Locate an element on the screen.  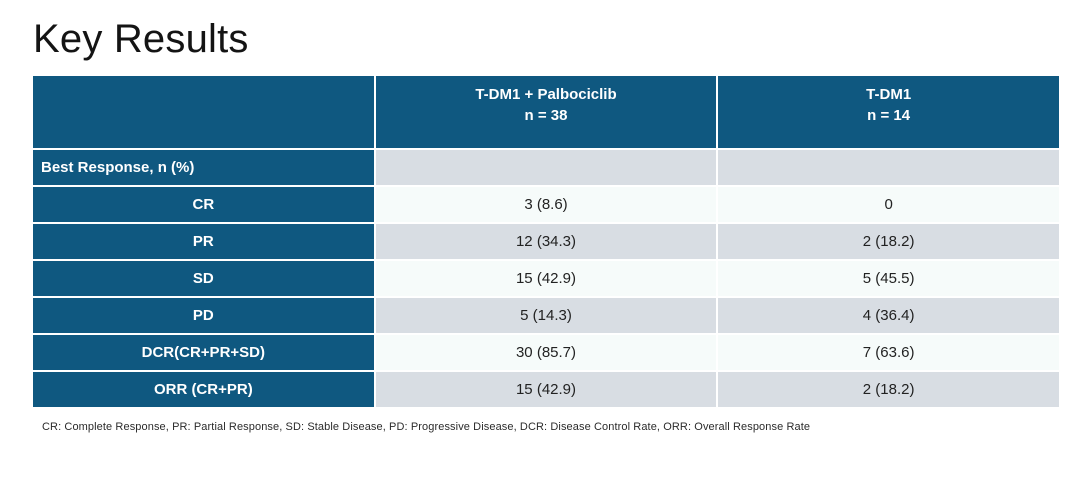
table-header-empty is located at coordinates (203, 112).